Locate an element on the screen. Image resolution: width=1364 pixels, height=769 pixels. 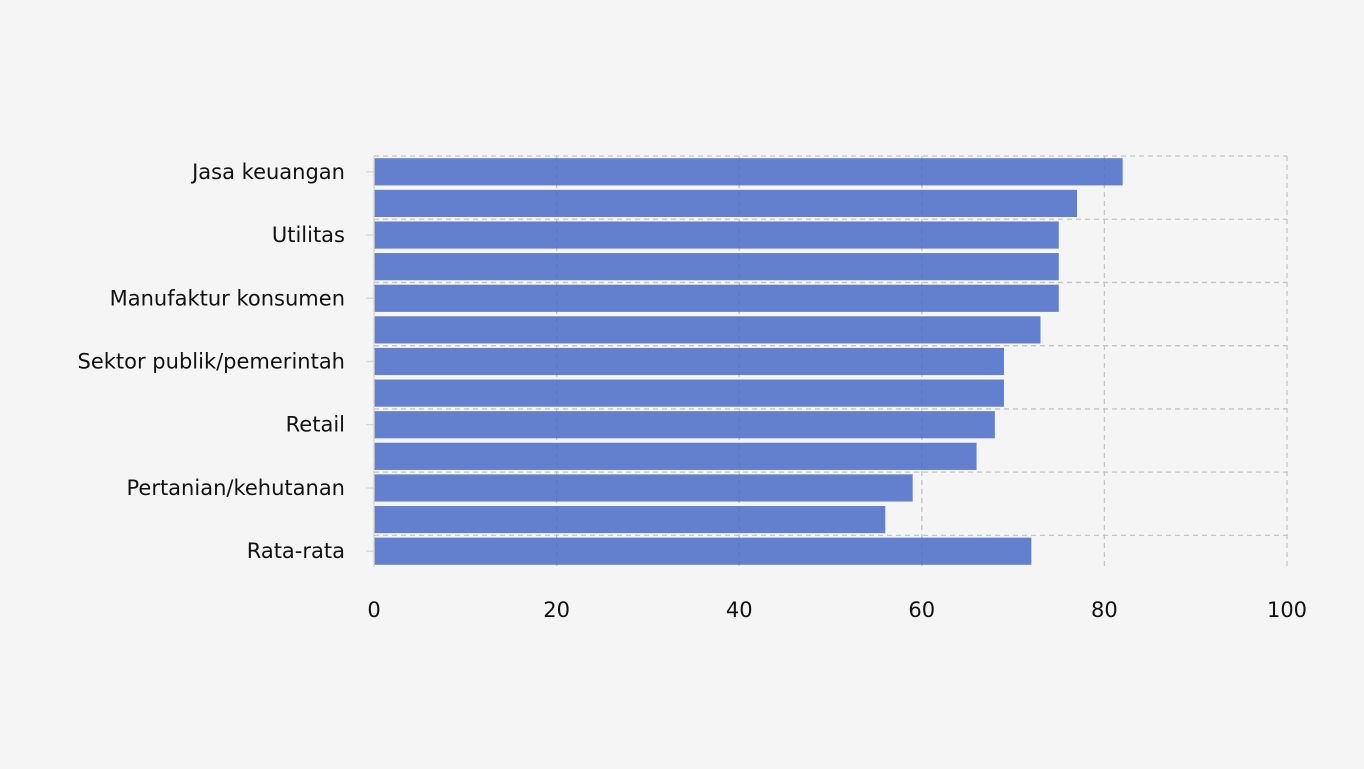
category-label-10: Pertanian/kehutanan is located at coordinates (235, 488).